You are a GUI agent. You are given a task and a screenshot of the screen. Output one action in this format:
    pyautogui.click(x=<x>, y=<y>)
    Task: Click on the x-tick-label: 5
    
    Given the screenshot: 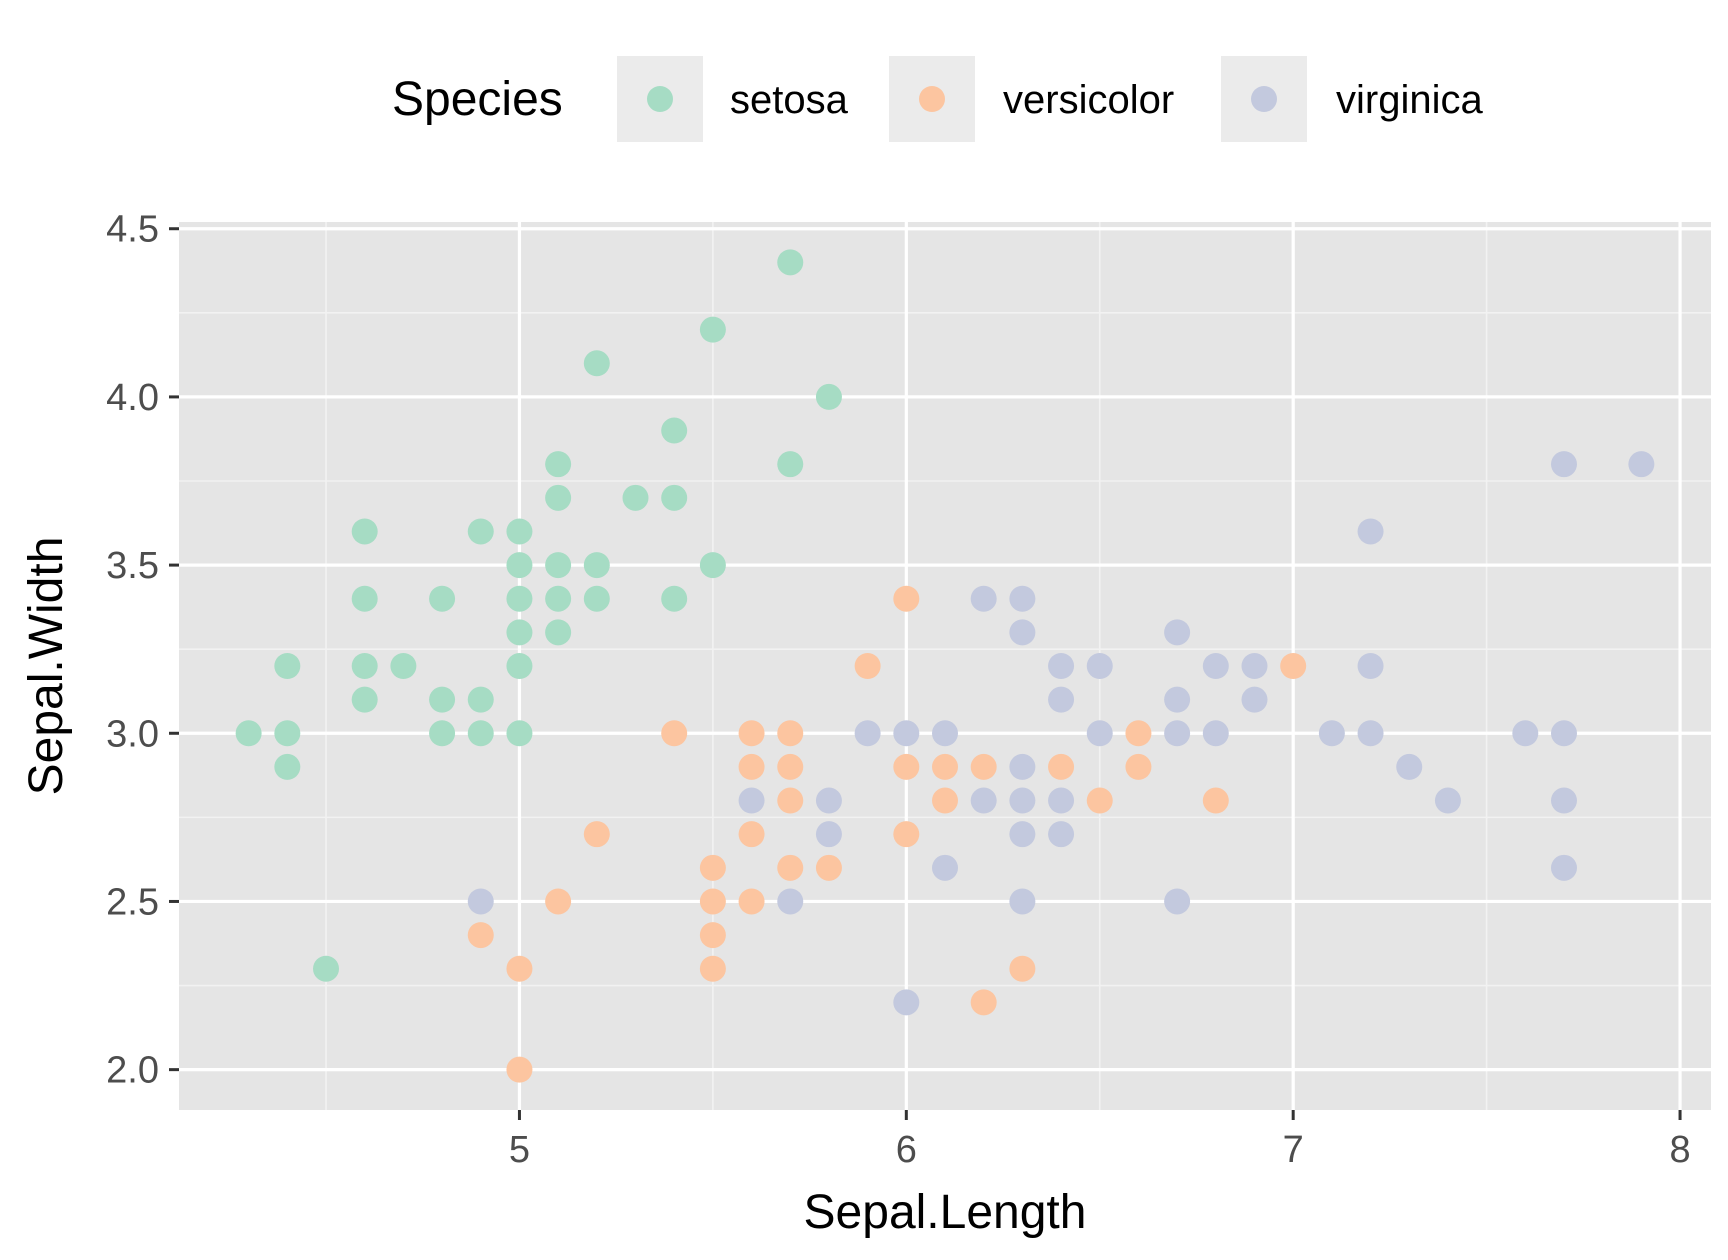 What is the action you would take?
    pyautogui.click(x=519, y=1150)
    